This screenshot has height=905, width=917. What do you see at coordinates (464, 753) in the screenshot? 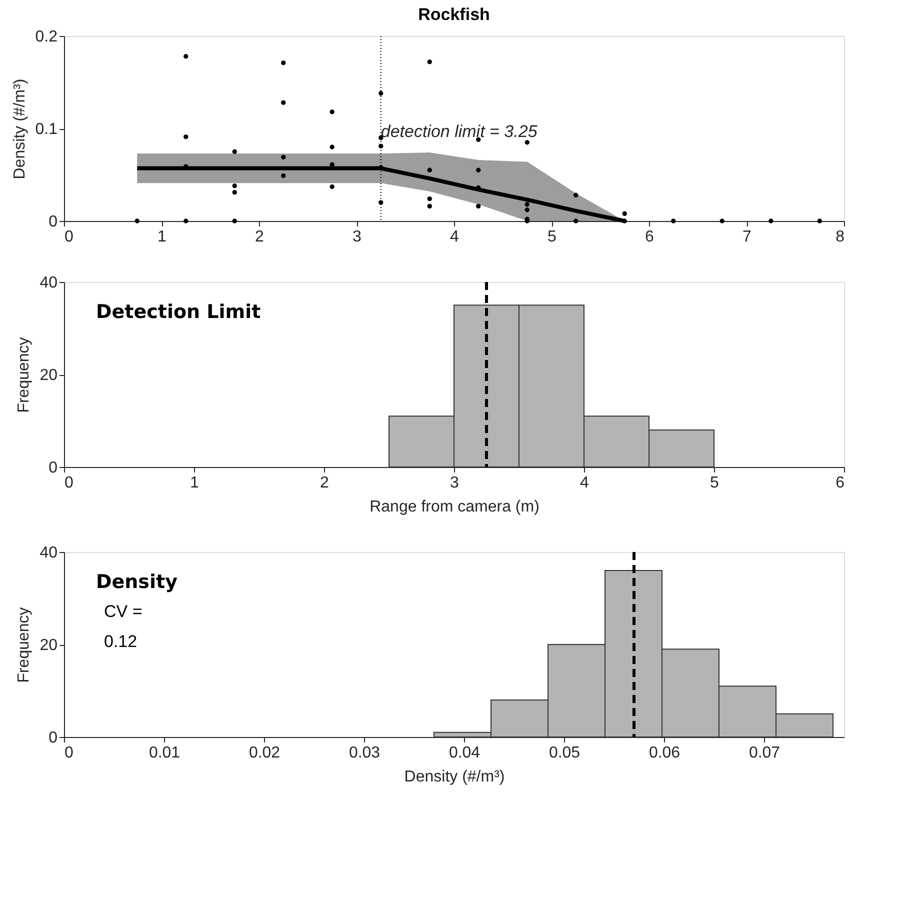
I see `x-tick-label: 0.04` at bounding box center [464, 753].